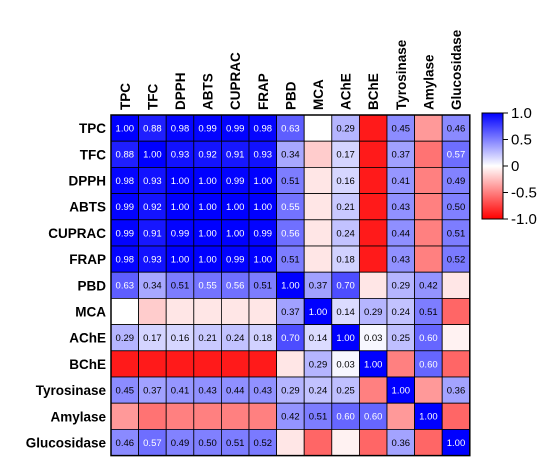 The width and height of the screenshot is (550, 464). Describe the element at coordinates (401, 129) in the screenshot. I see `cell-value-label: 0.45` at that location.